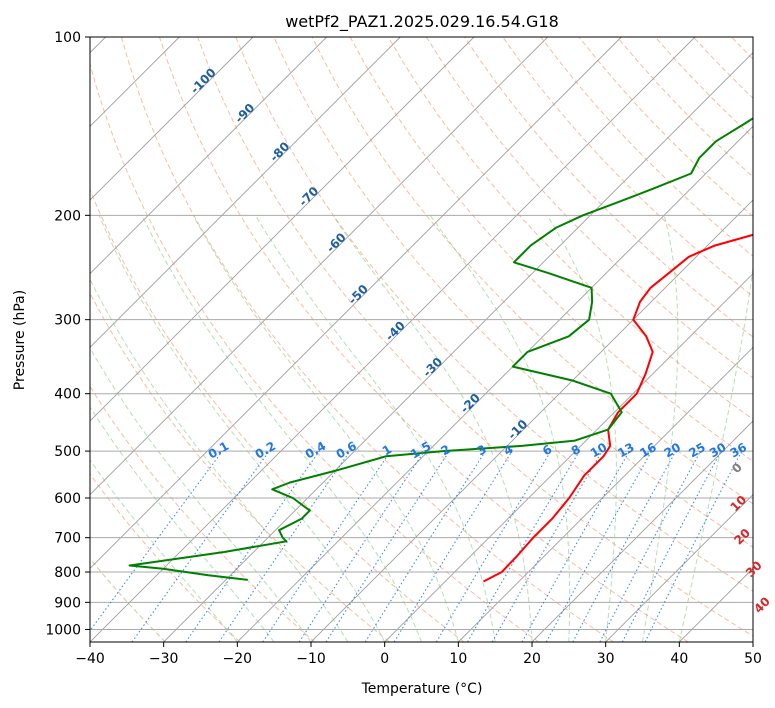 Image resolution: width=775 pixels, height=708 pixels. I want to click on isotherm-label: -30, so click(432, 367).